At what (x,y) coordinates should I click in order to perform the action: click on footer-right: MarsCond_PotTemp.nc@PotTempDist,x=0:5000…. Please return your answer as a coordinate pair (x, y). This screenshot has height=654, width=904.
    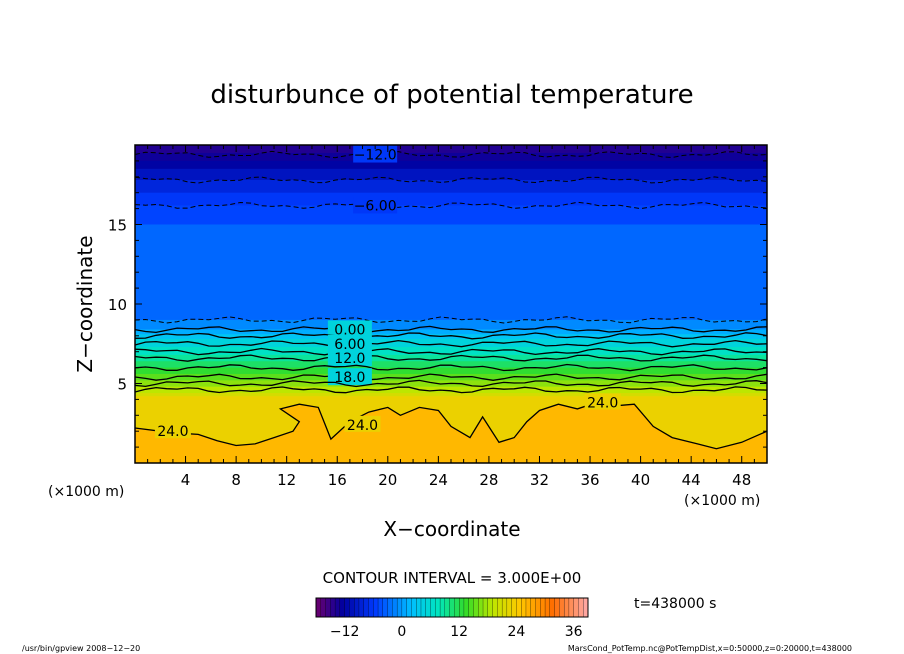
    Looking at the image, I should click on (710, 648).